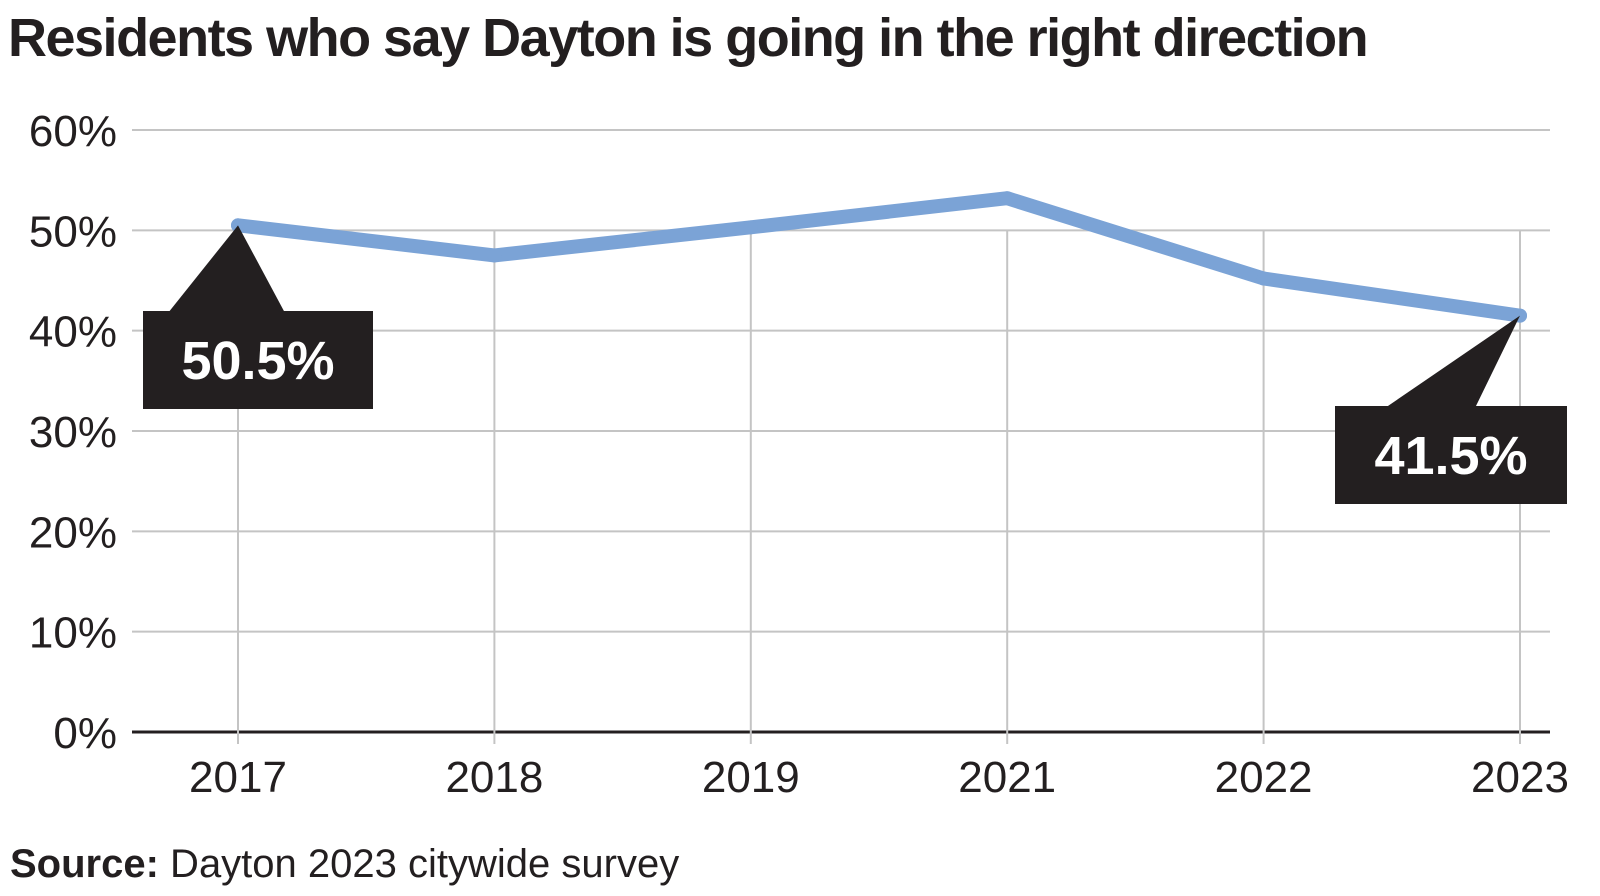  I want to click on series-layer, so click(879, 257).